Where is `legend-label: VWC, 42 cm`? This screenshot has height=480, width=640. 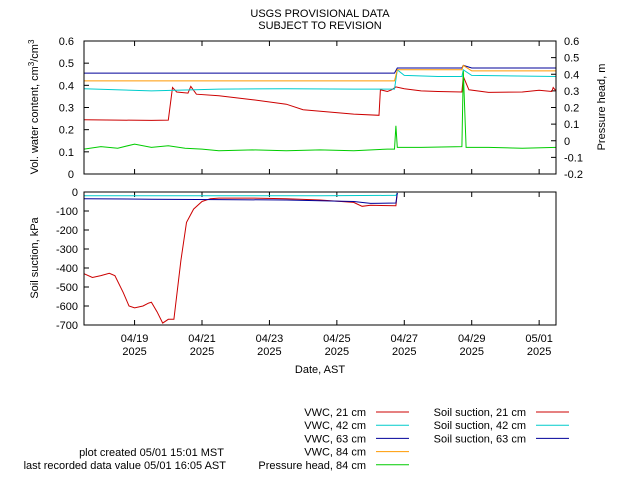 legend-label: VWC, 42 cm is located at coordinates (335, 426).